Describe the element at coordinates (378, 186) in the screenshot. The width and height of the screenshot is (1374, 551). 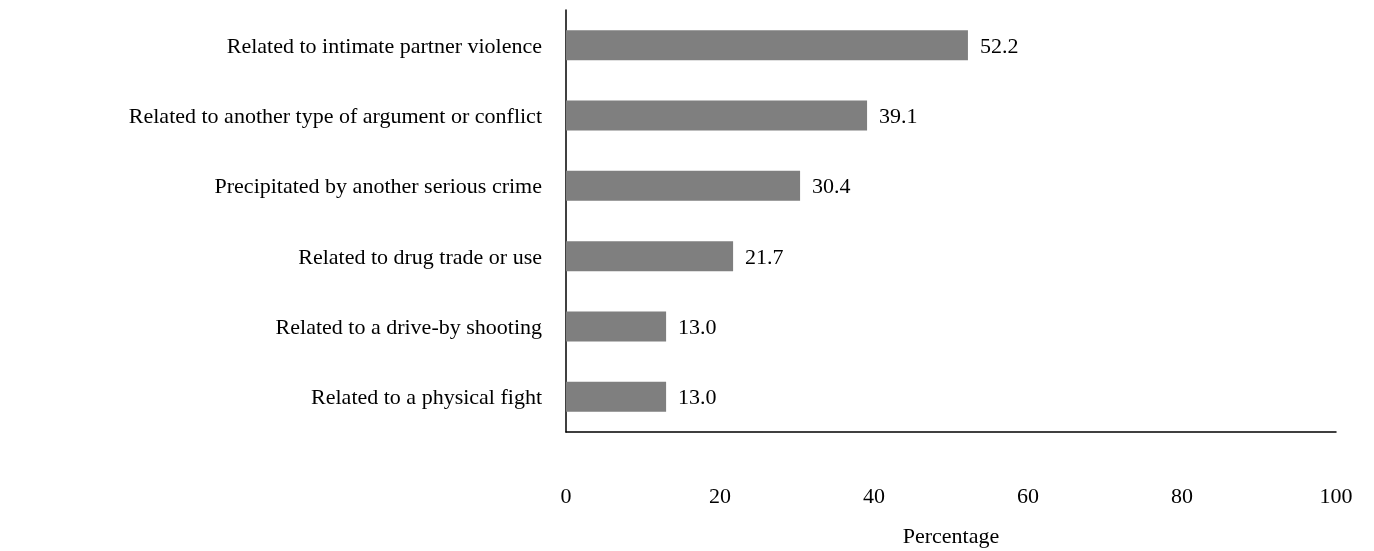
I see `y-tick-label: Precipitated by another serious crime` at that location.